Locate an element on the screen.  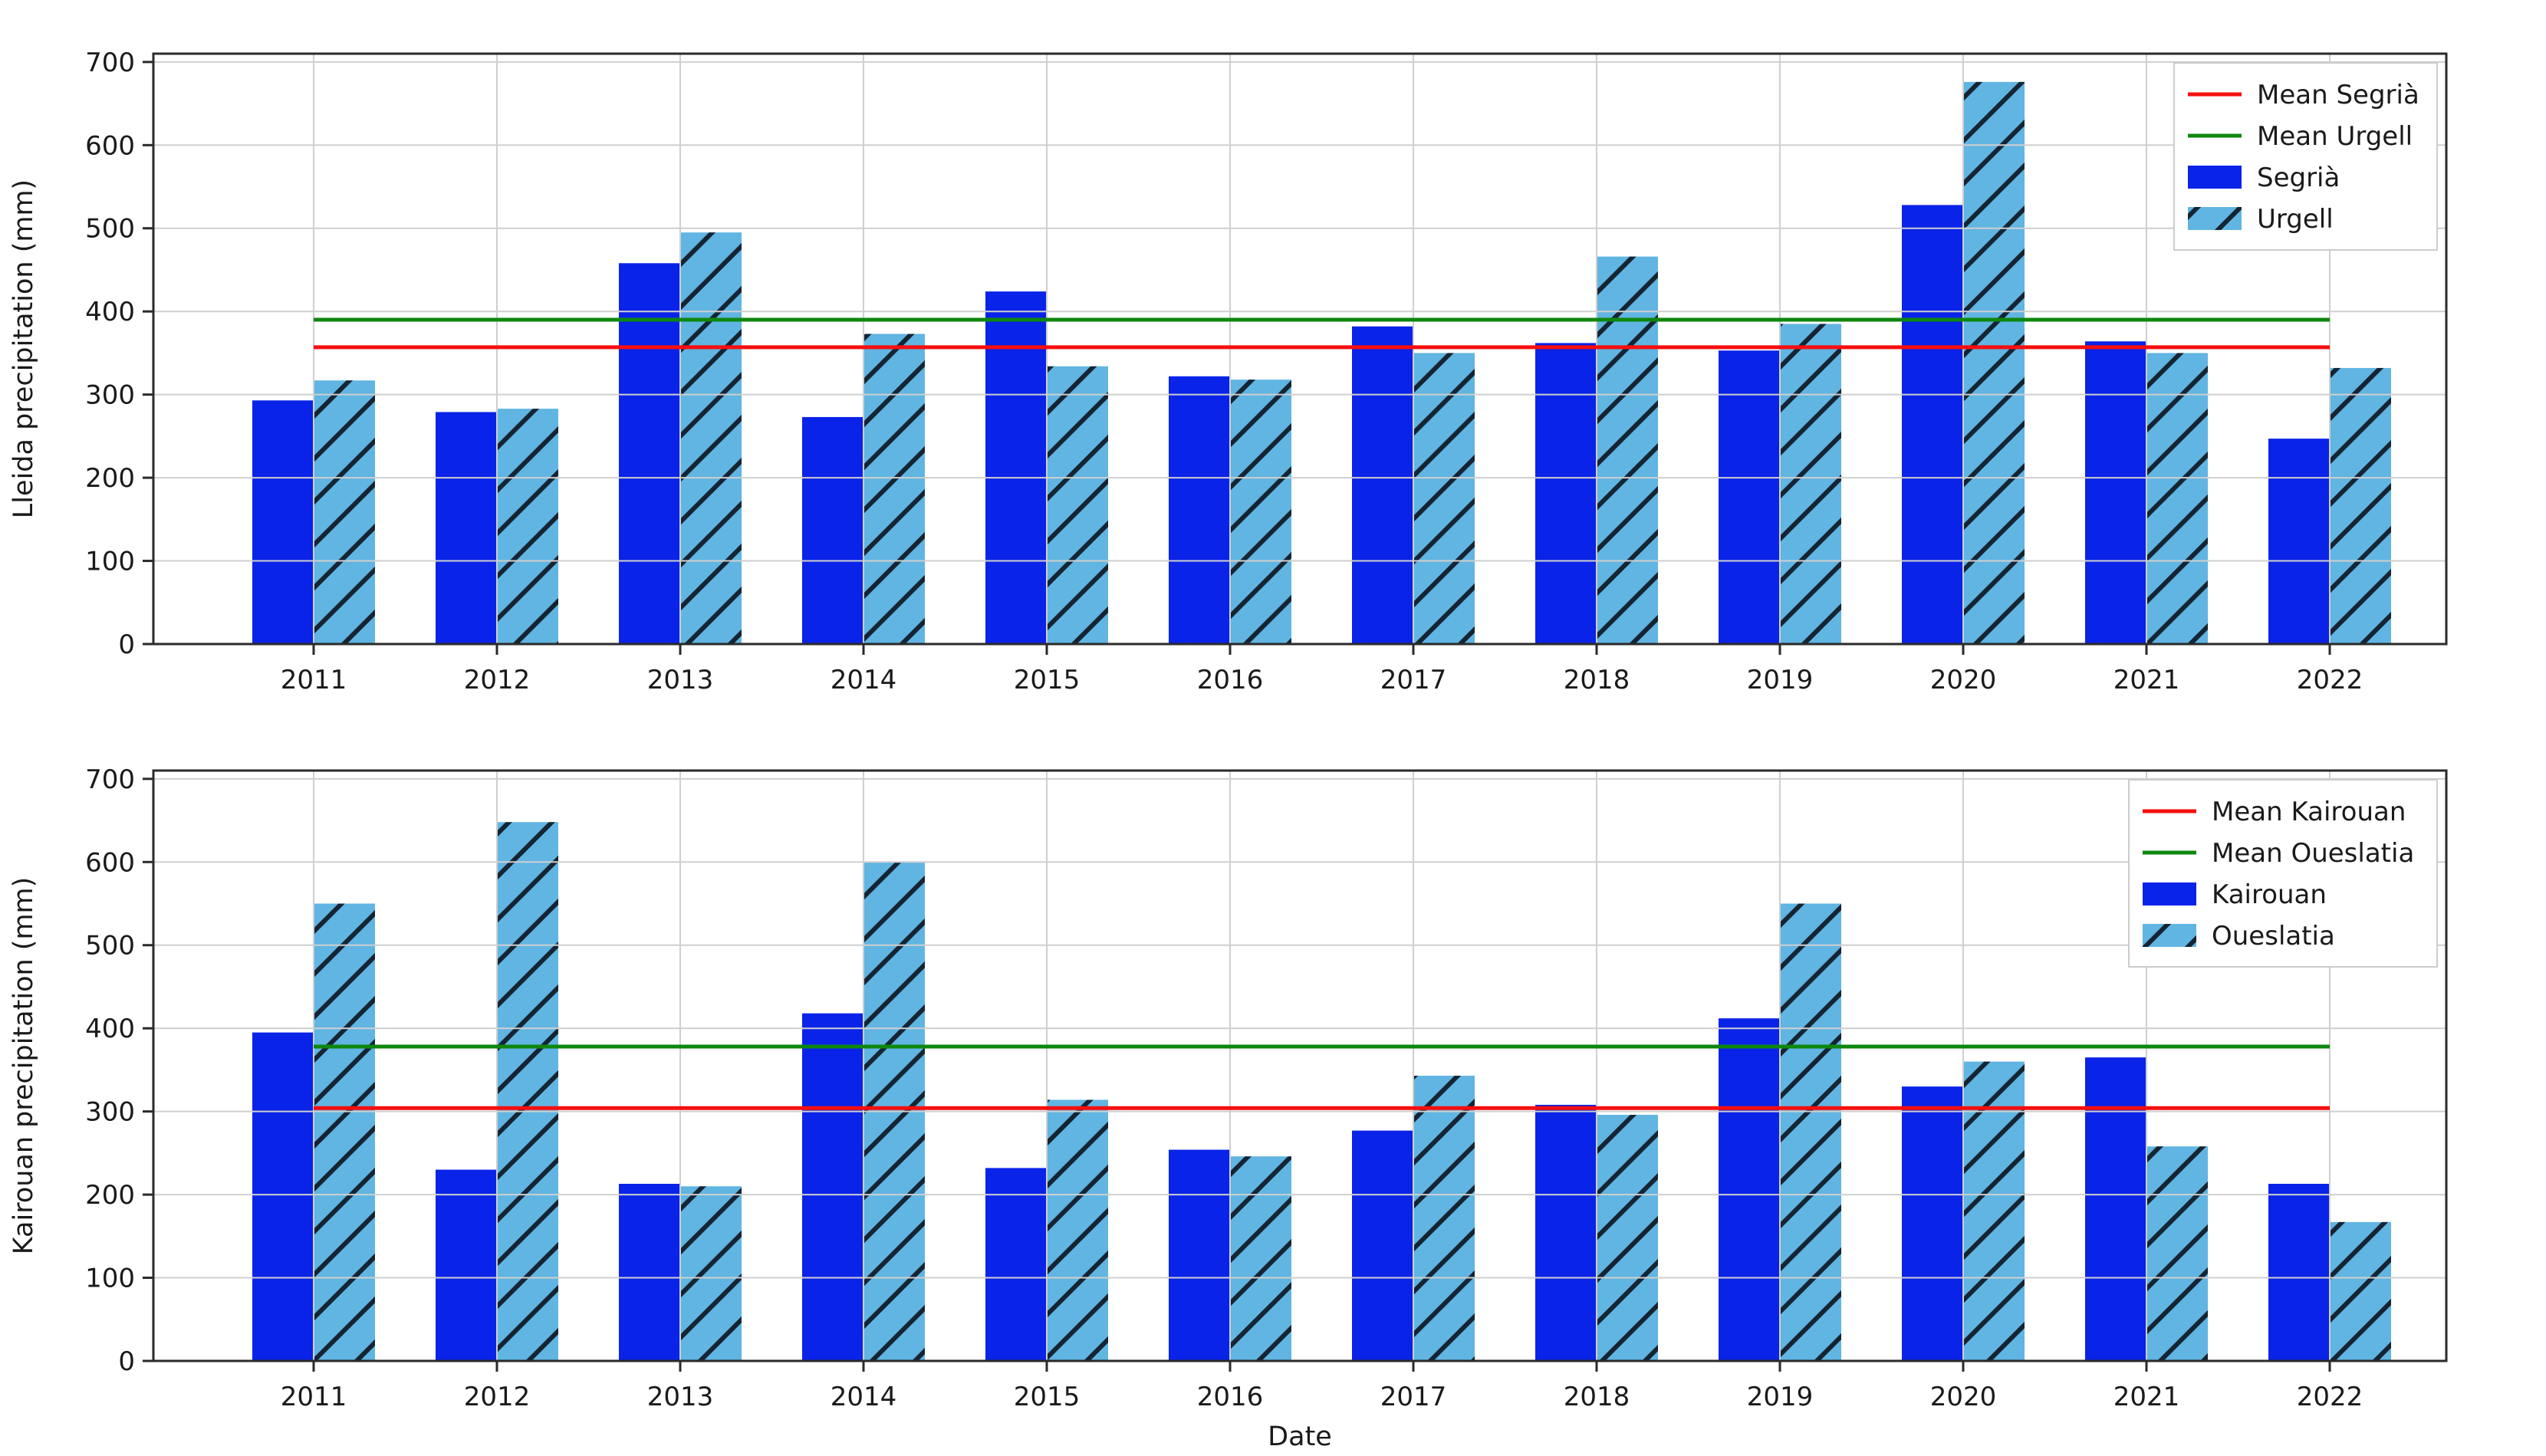
legend-label: Mean Oueslatia is located at coordinates (2313, 853).